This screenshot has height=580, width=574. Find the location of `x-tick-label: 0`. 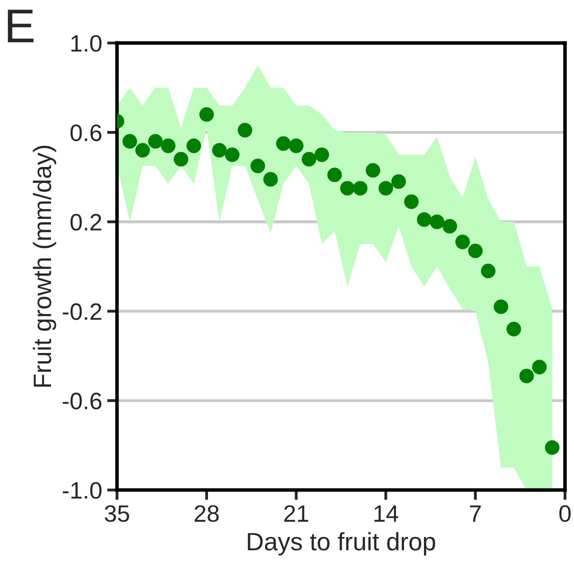

x-tick-label: 0 is located at coordinates (565, 513).